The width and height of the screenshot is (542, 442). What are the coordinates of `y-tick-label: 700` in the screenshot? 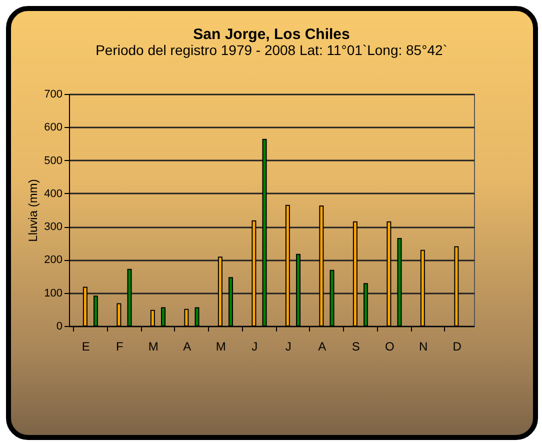 It's located at (53, 94).